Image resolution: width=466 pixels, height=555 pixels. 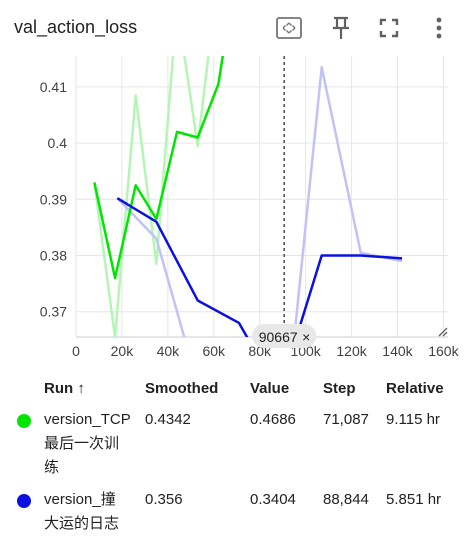 I want to click on more-options-button, so click(x=439, y=28).